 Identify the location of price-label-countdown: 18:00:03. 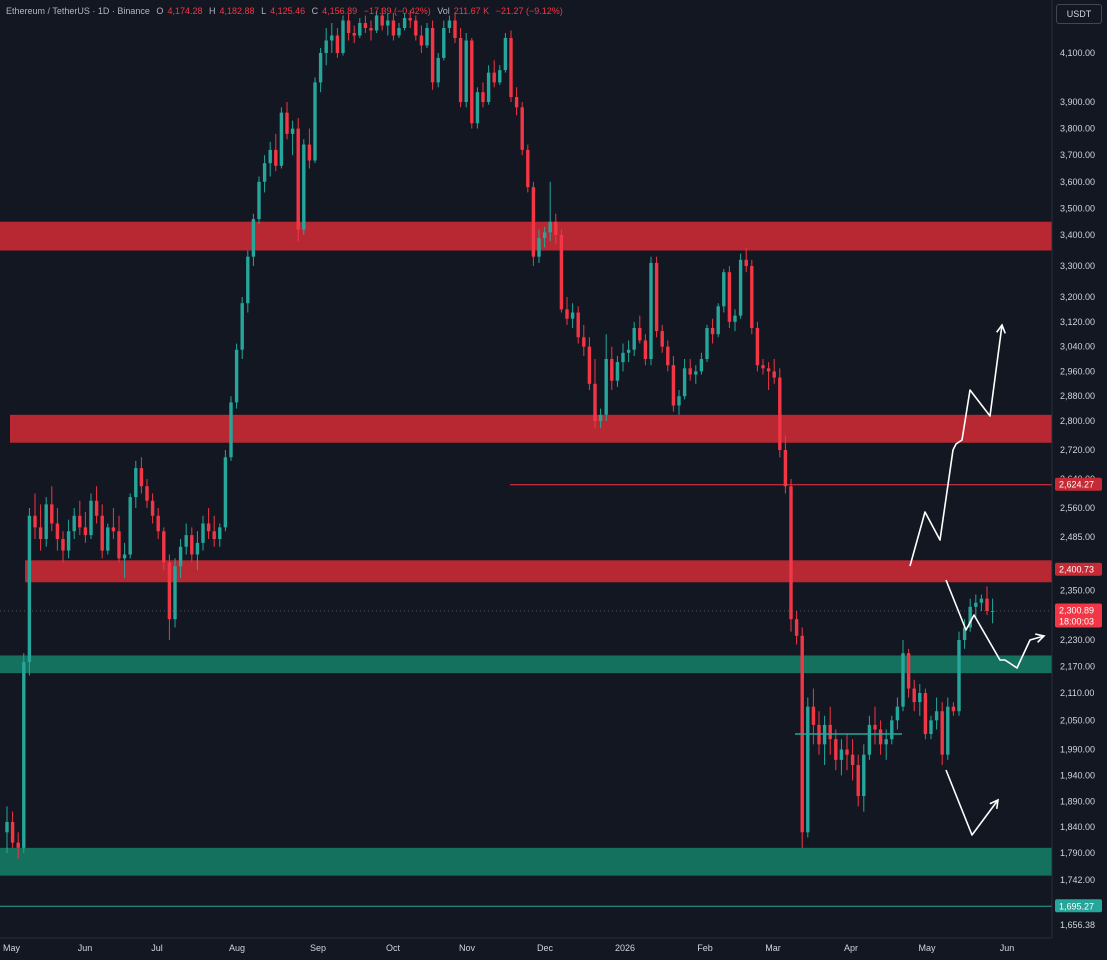
(1076, 622).